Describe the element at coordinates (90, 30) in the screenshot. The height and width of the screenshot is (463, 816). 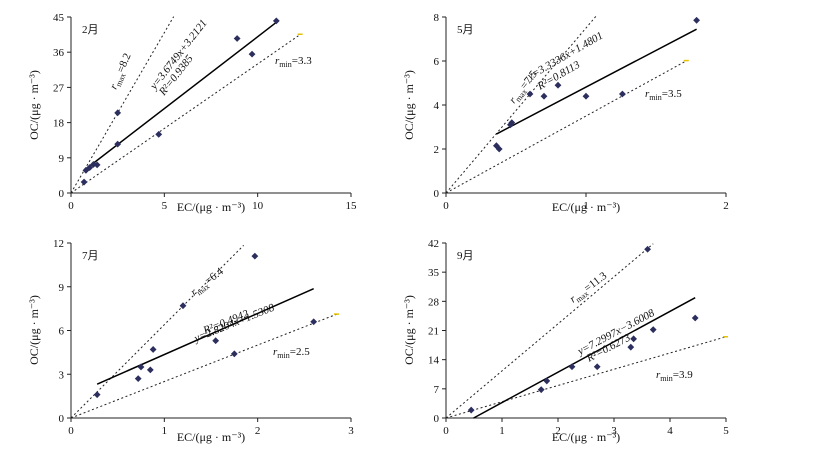
I see `month-label: 2月` at that location.